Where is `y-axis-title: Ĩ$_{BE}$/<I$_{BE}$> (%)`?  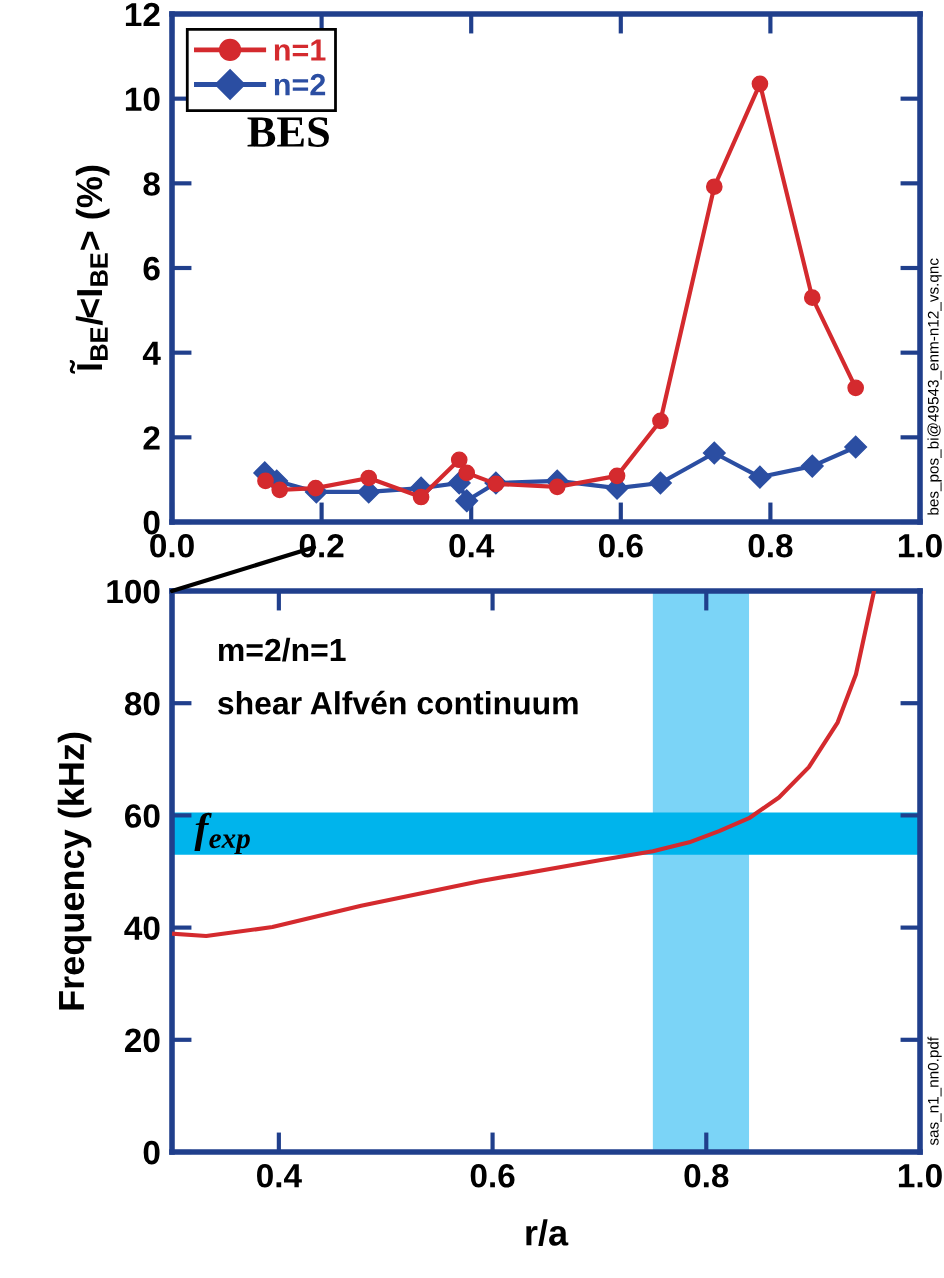
y-axis-title: Ĩ$_{BE}$/<I$_{BE}$> (%) is located at coordinates (89, 269).